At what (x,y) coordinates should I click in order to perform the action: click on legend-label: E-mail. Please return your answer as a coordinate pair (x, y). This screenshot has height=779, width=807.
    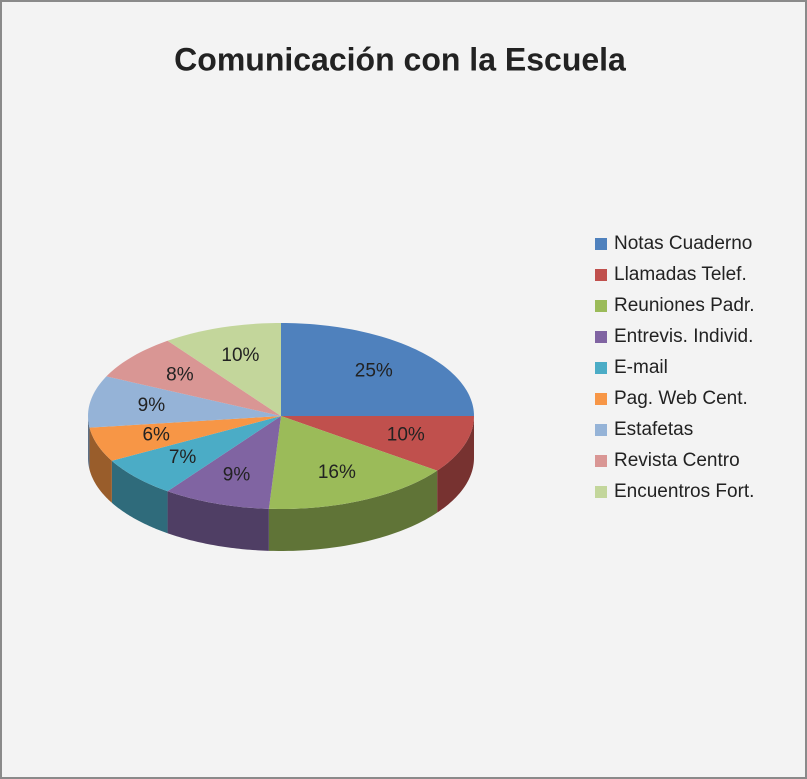
    Looking at the image, I should click on (641, 367).